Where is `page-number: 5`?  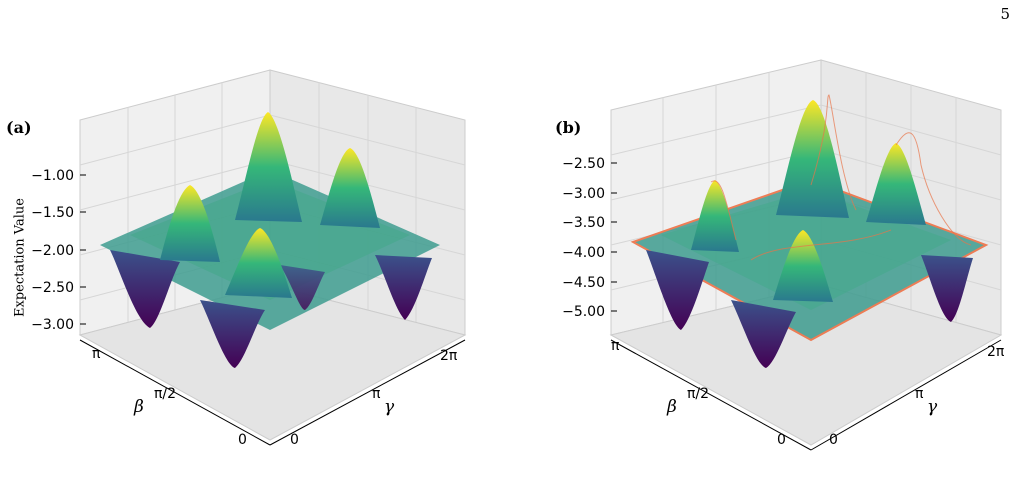
page-number: 5 is located at coordinates (1005, 14).